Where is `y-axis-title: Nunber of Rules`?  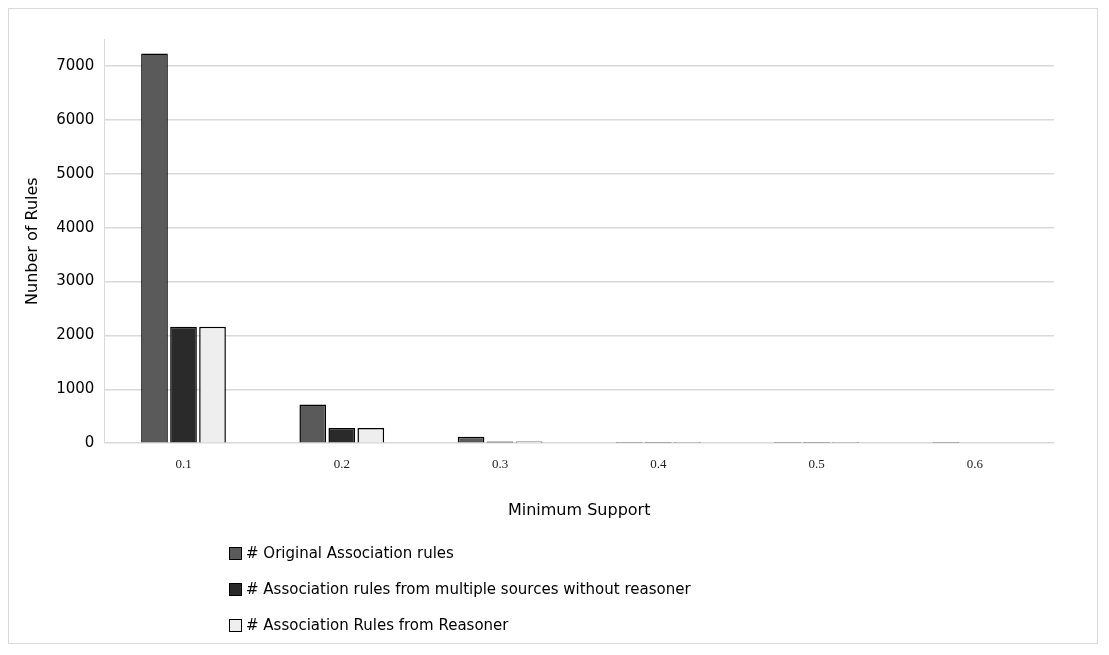 y-axis-title: Nunber of Rules is located at coordinates (31, 241).